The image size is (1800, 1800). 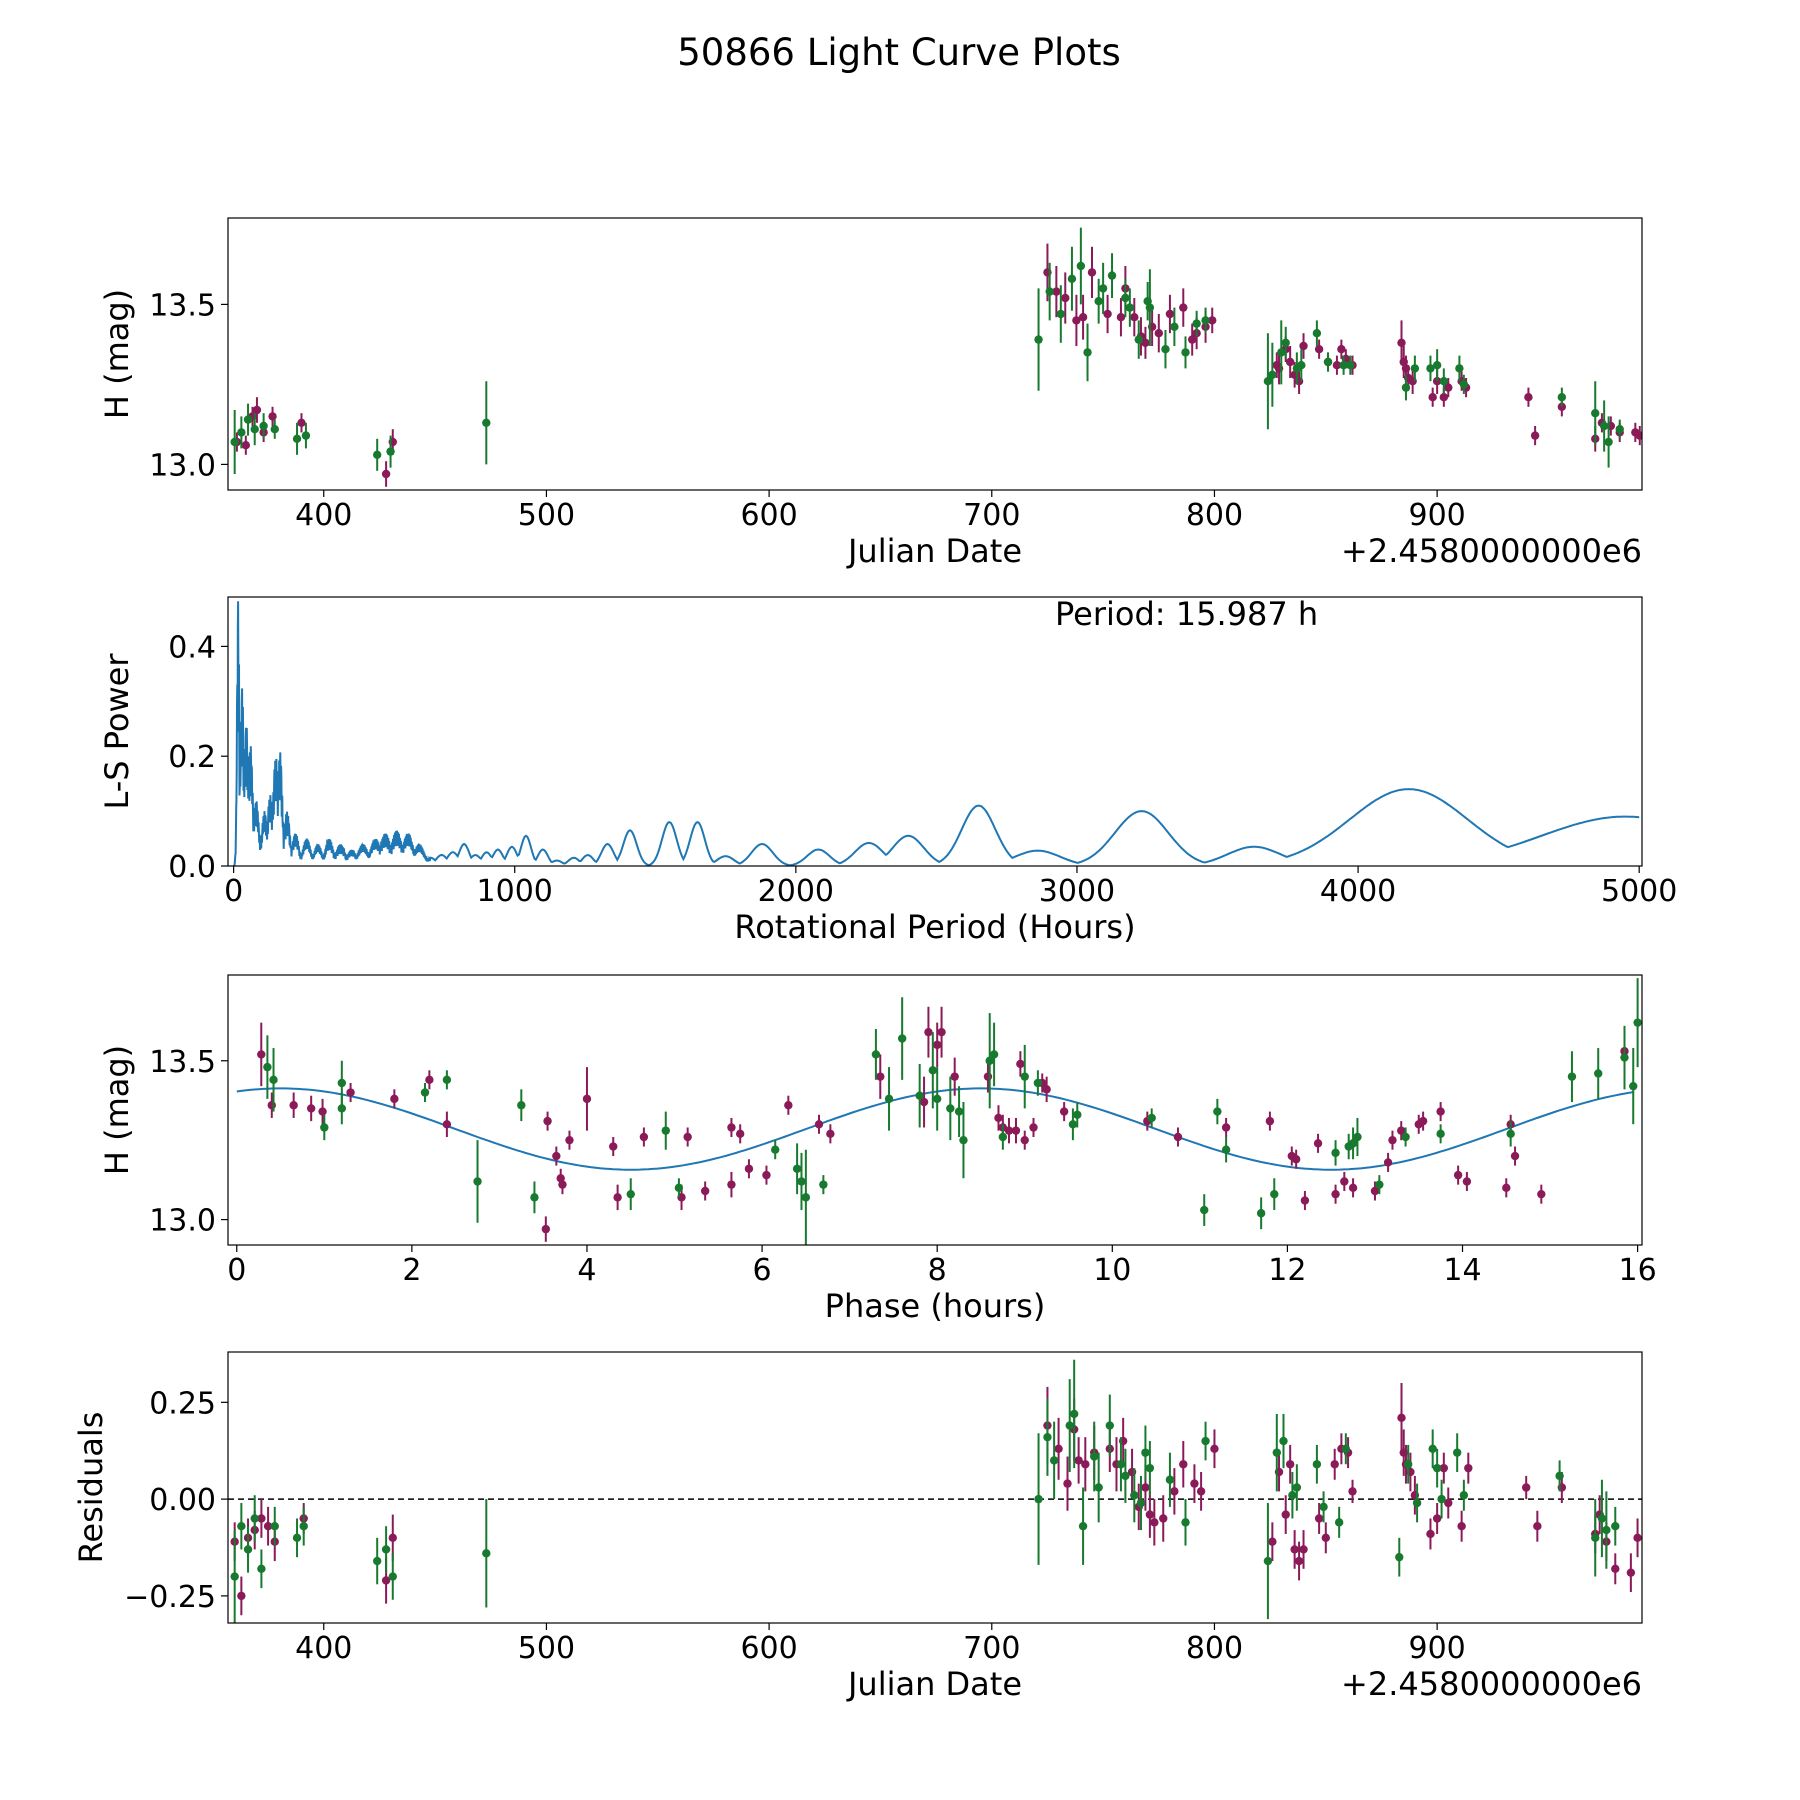 I want to click on x-tick-label: 4000, so click(x=1358, y=891).